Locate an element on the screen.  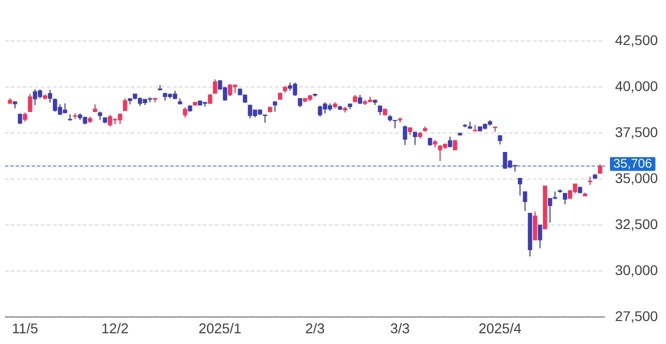
y-tick-label: 42,500 is located at coordinates (636, 41).